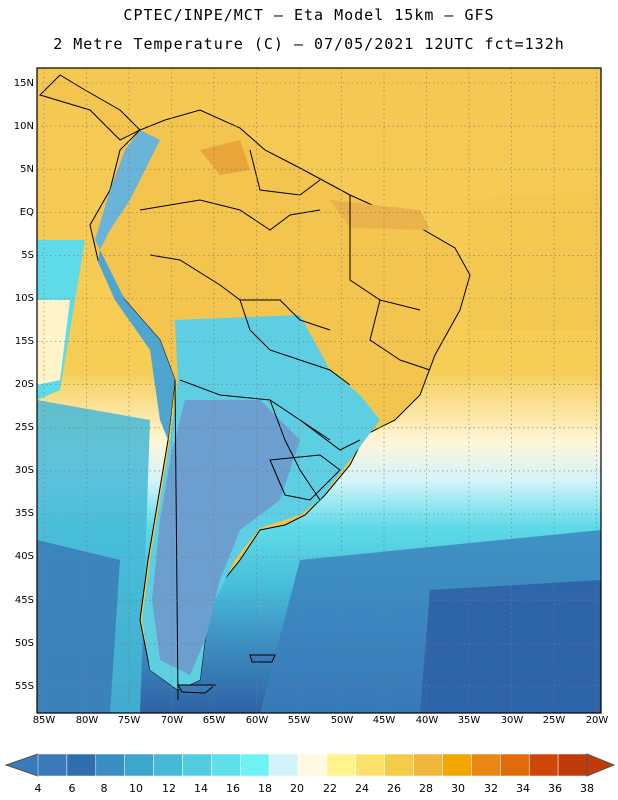 The width and height of the screenshot is (618, 800). What do you see at coordinates (214, 720) in the screenshot?
I see `lon-label: 65W` at bounding box center [214, 720].